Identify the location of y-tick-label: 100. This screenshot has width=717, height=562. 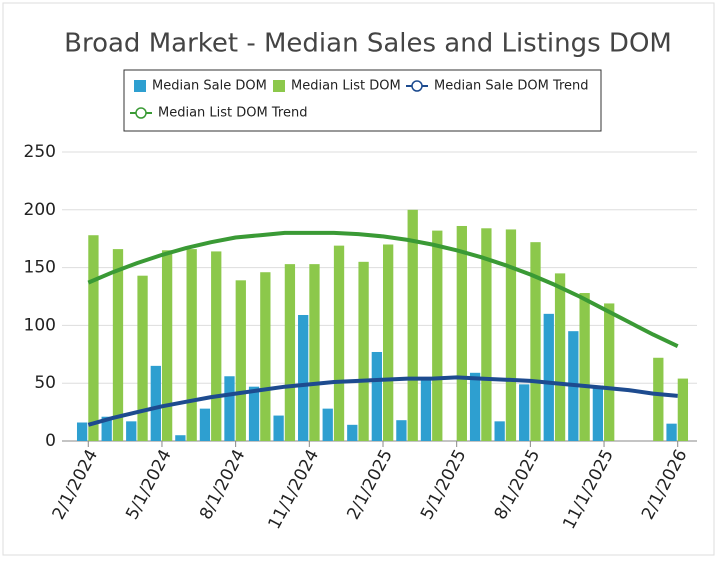
(40, 325).